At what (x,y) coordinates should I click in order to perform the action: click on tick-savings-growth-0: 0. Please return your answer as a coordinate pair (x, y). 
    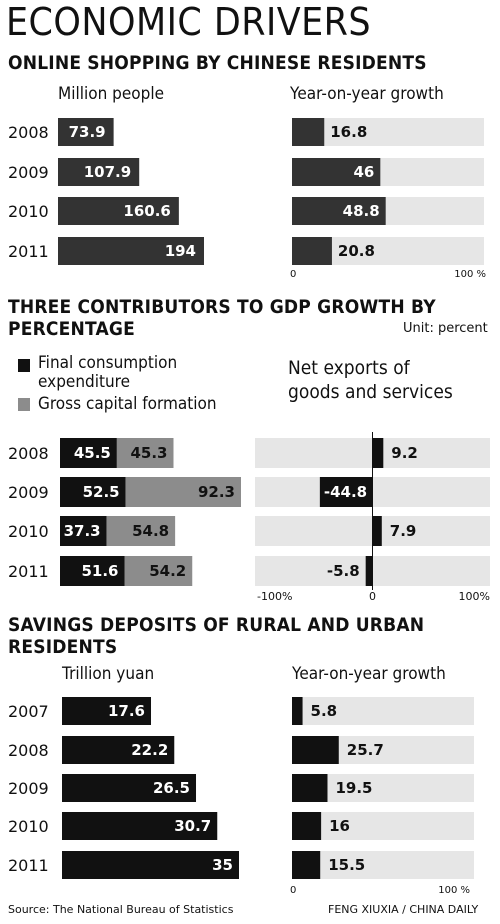
    Looking at the image, I should click on (293, 890).